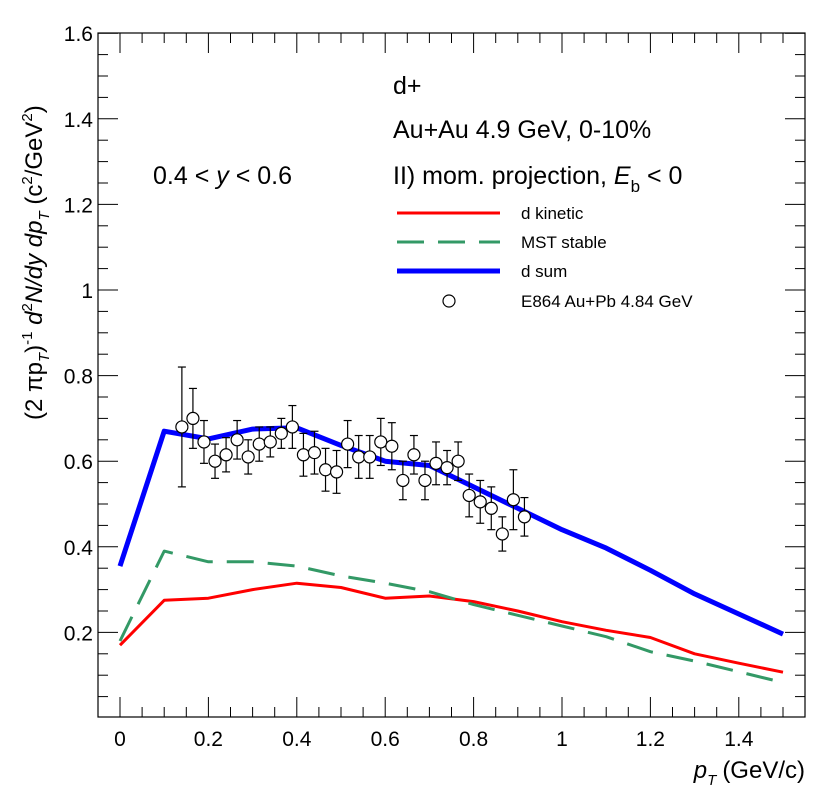 The height and width of the screenshot is (792, 830). I want to click on x-axis-label-unit: (GeV/c), so click(763, 770).